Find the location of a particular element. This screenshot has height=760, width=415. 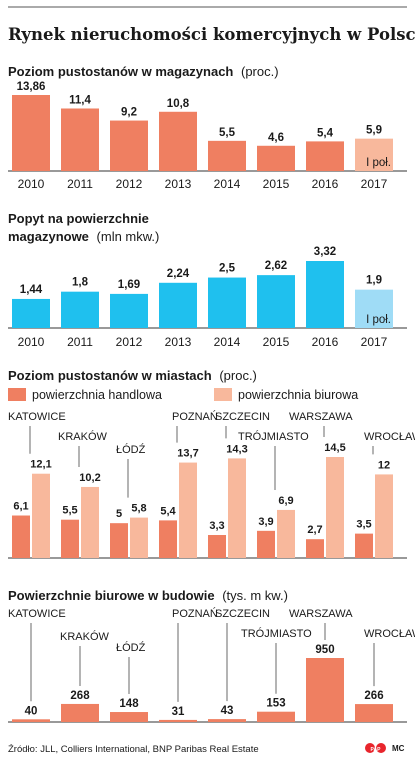

chart4-title-text: Powierzchnie biurowe w budowie is located at coordinates (111, 595).